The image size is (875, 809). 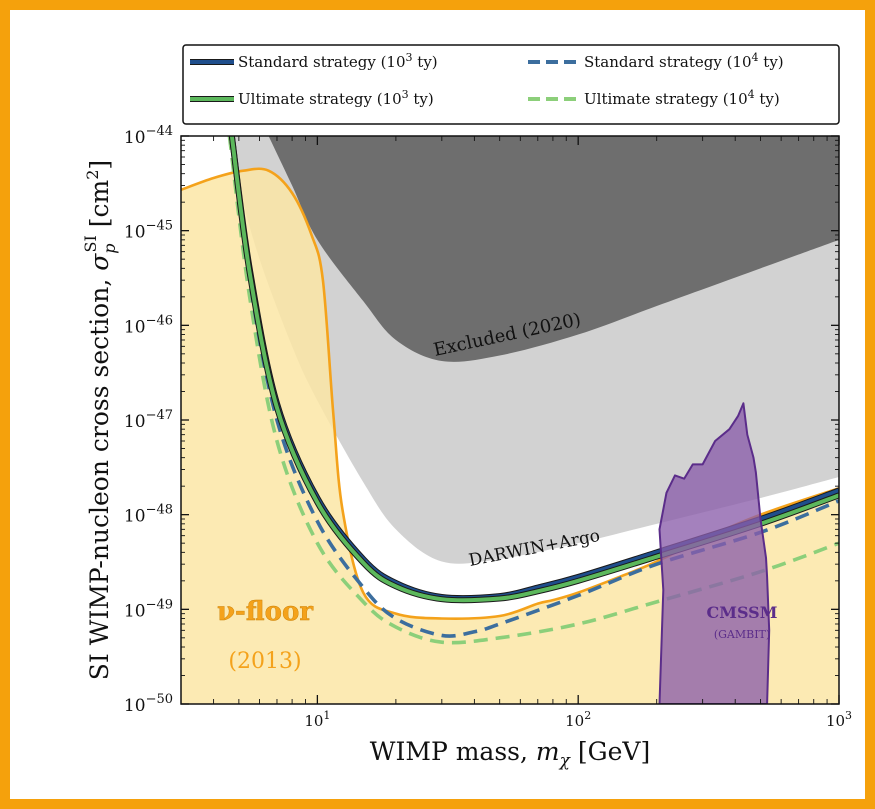 I want to click on y-tick-label-0: 10−44, so click(x=148, y=136).